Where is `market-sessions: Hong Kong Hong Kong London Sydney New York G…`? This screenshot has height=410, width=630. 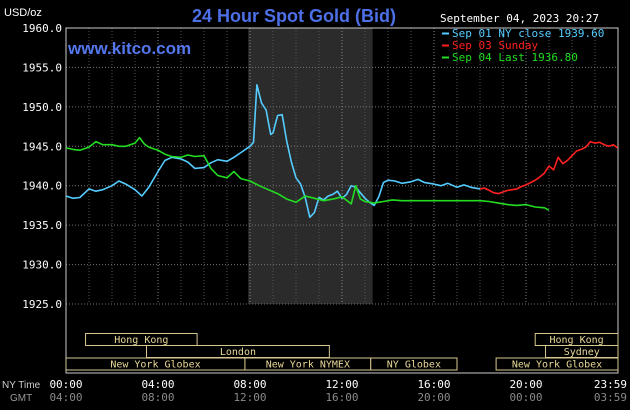
market-sessions: Hong Kong Hong Kong London Sydney New York G… is located at coordinates (342, 352).